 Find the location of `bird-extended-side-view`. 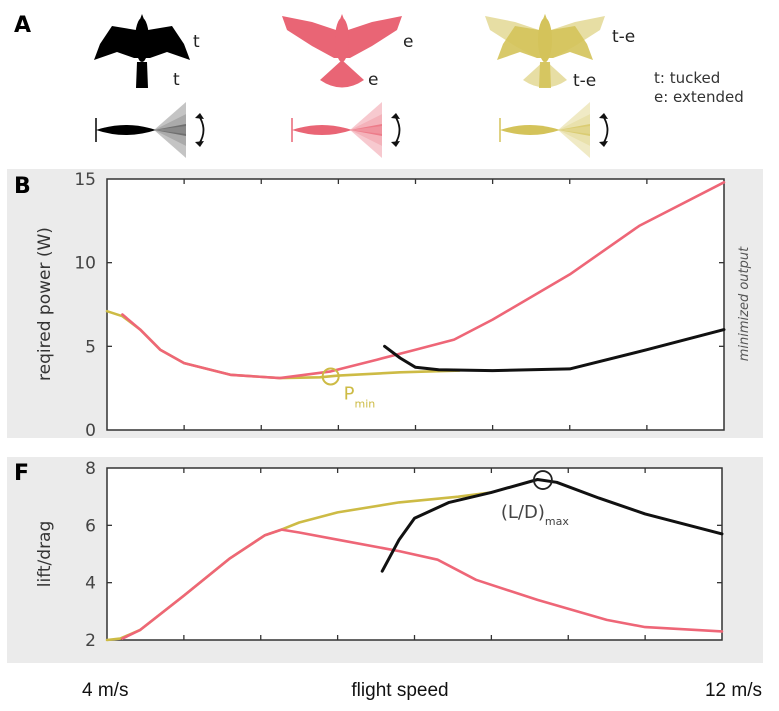

bird-extended-side-view is located at coordinates (346, 130).